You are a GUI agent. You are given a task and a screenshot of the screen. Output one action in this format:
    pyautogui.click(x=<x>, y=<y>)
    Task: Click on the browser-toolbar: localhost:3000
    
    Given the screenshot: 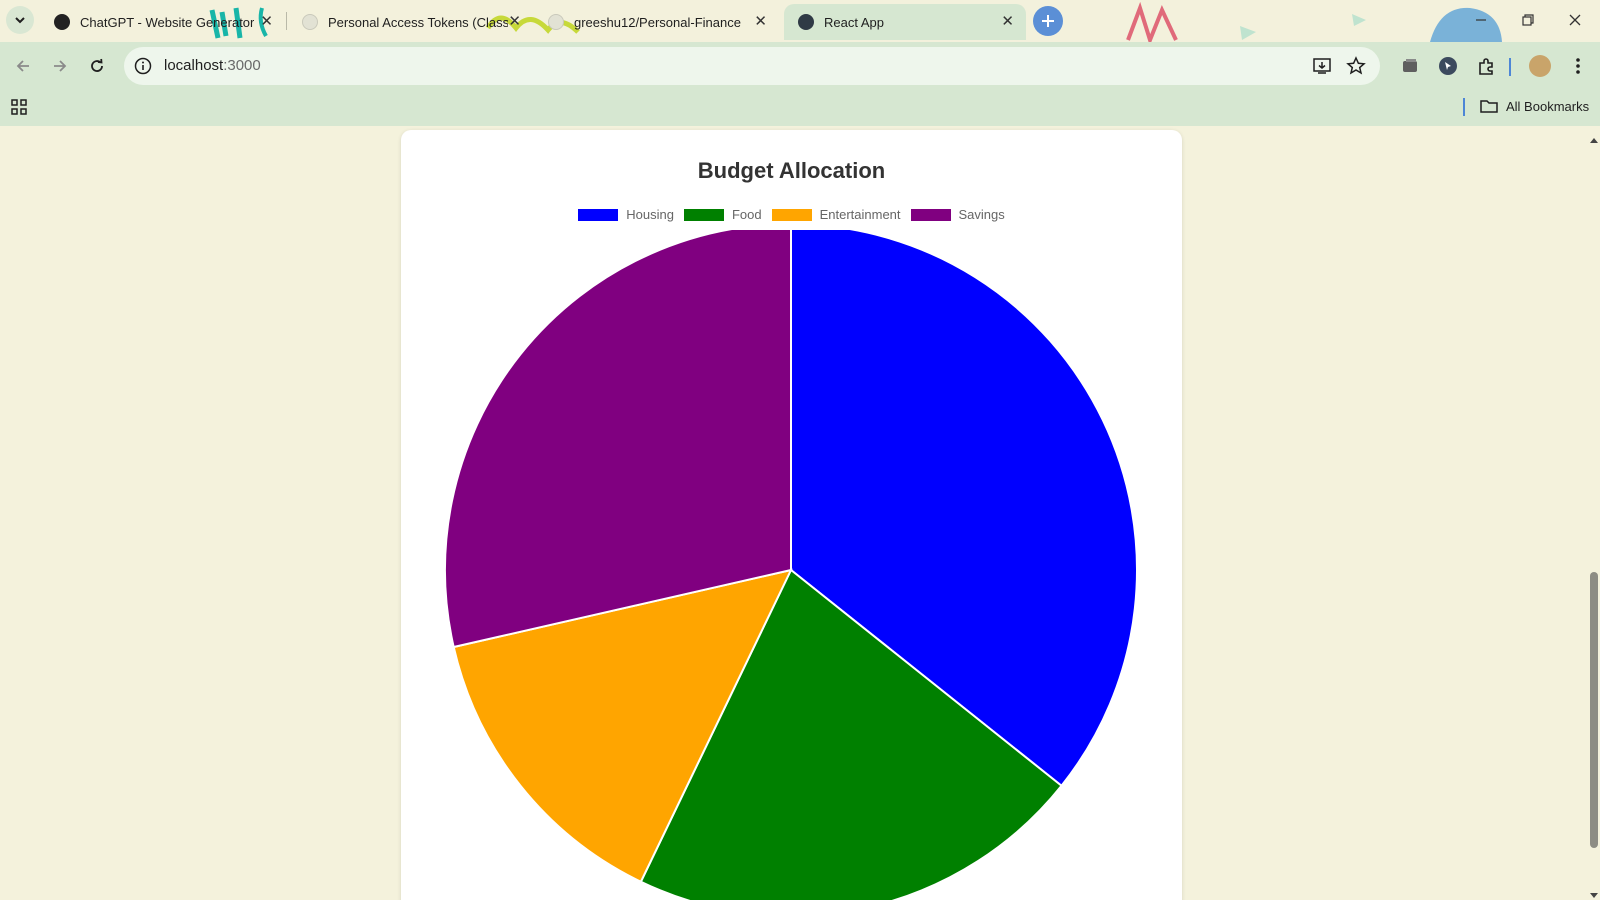 What is the action you would take?
    pyautogui.click(x=800, y=66)
    